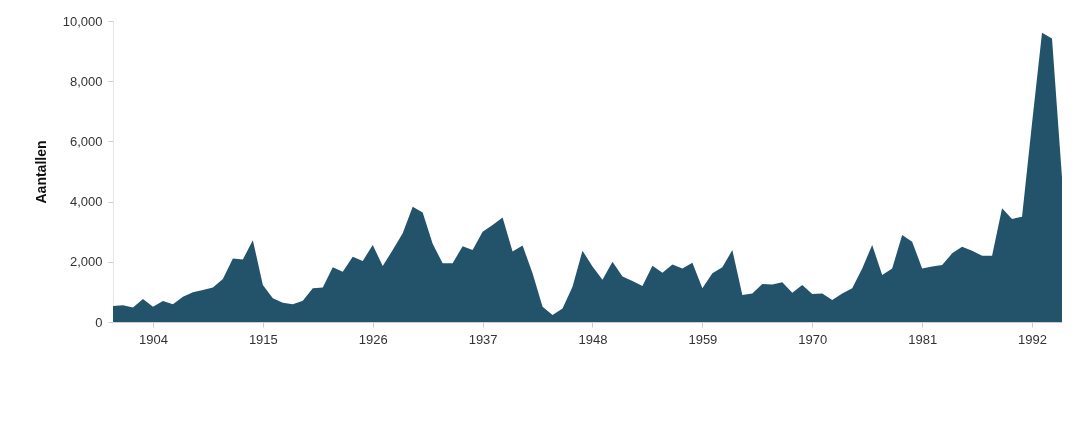 The width and height of the screenshot is (1083, 430). What do you see at coordinates (373, 339) in the screenshot?
I see `x-tick-label: 1926` at bounding box center [373, 339].